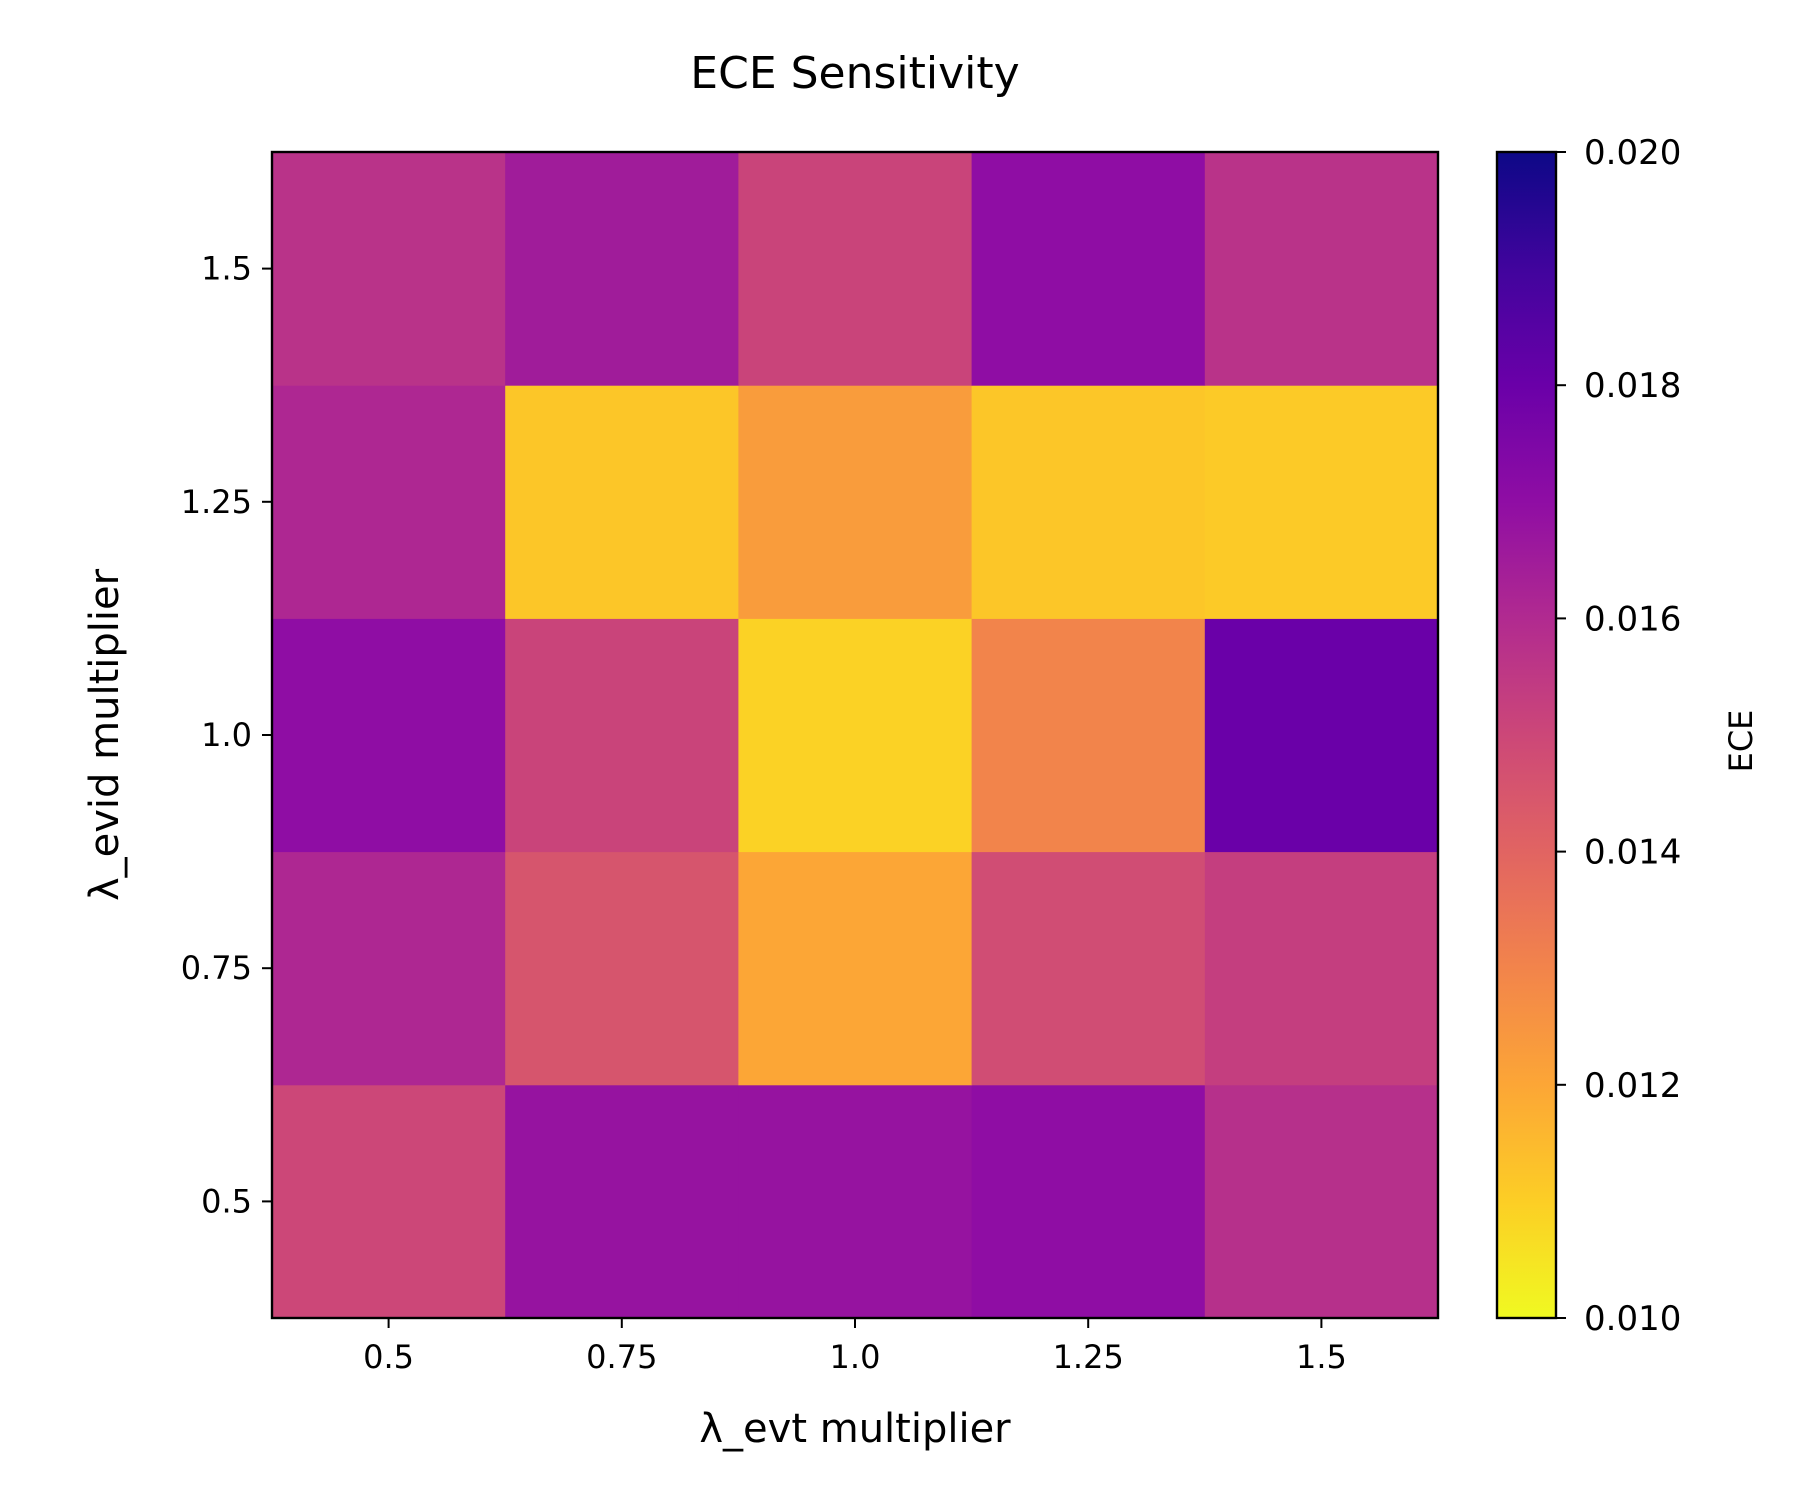 The width and height of the screenshot is (1800, 1505). Describe the element at coordinates (855, 1429) in the screenshot. I see `x-axis-label: λ_evt multiplier` at that location.